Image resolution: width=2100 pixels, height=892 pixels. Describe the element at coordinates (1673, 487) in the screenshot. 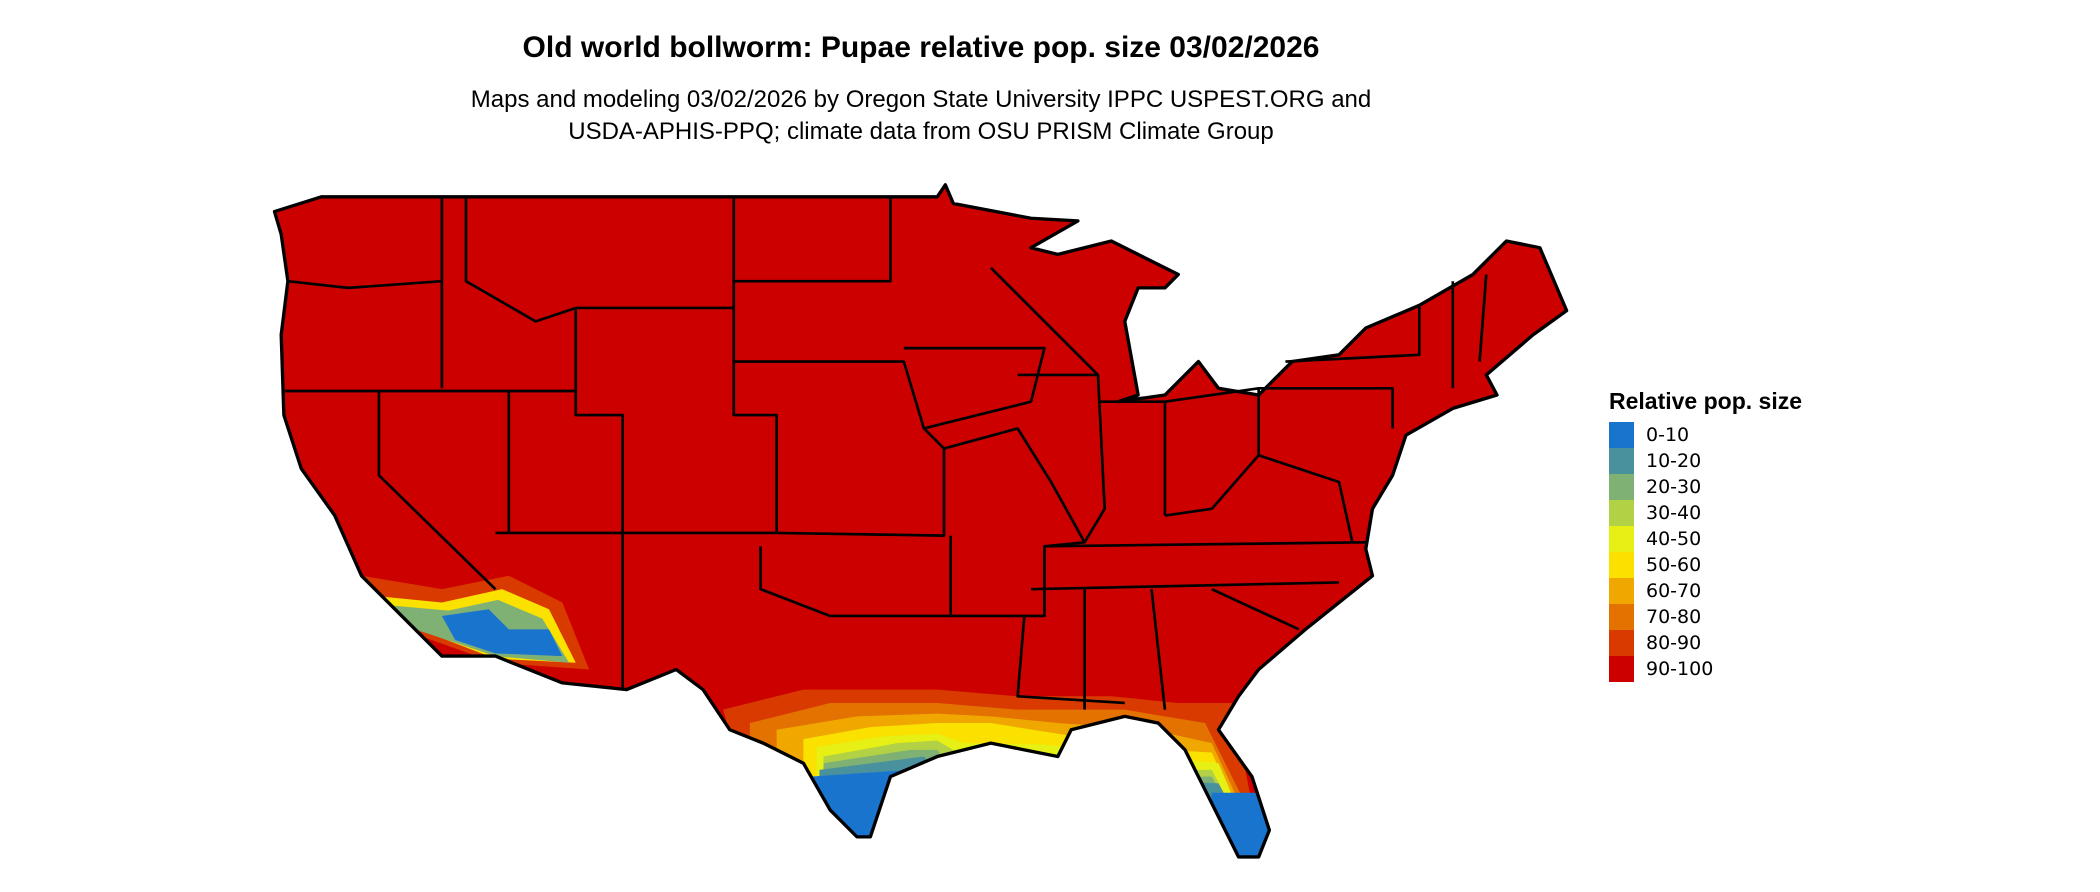

I see `legend-label: 20-30` at that location.